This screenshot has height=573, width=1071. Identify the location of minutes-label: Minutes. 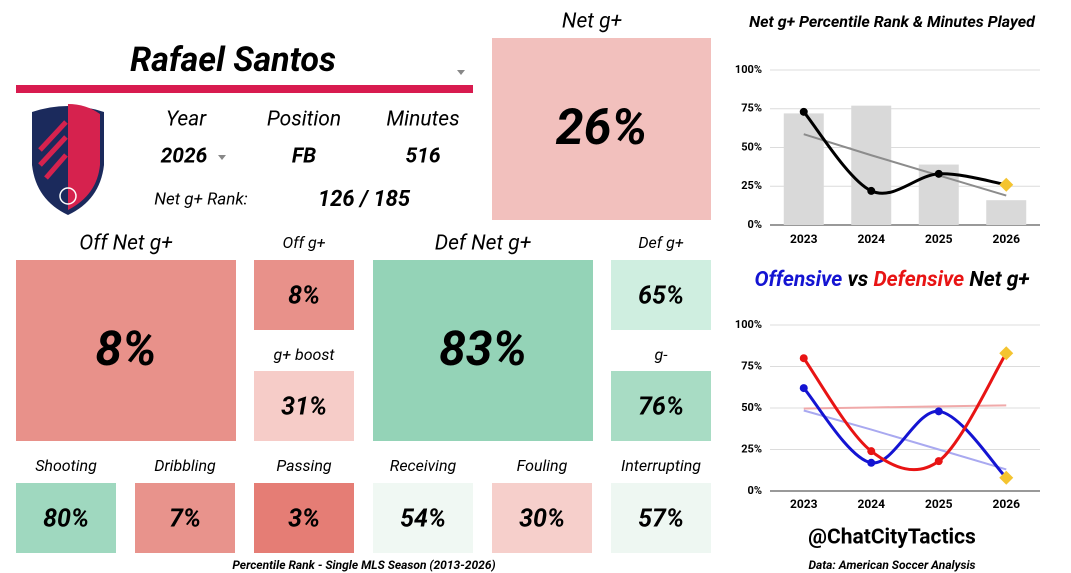
(422, 120).